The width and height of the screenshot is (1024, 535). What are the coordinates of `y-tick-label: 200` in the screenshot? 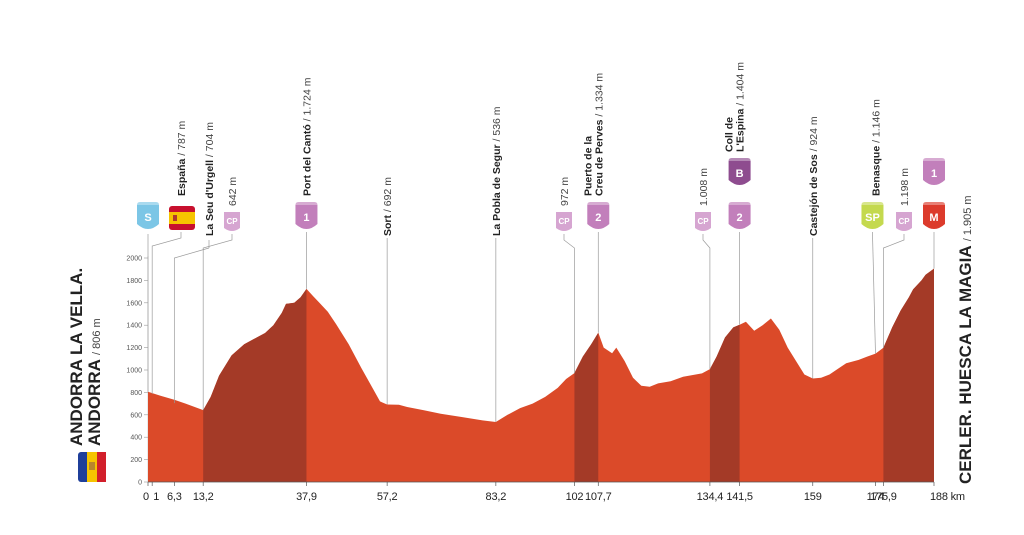 It's located at (136, 460).